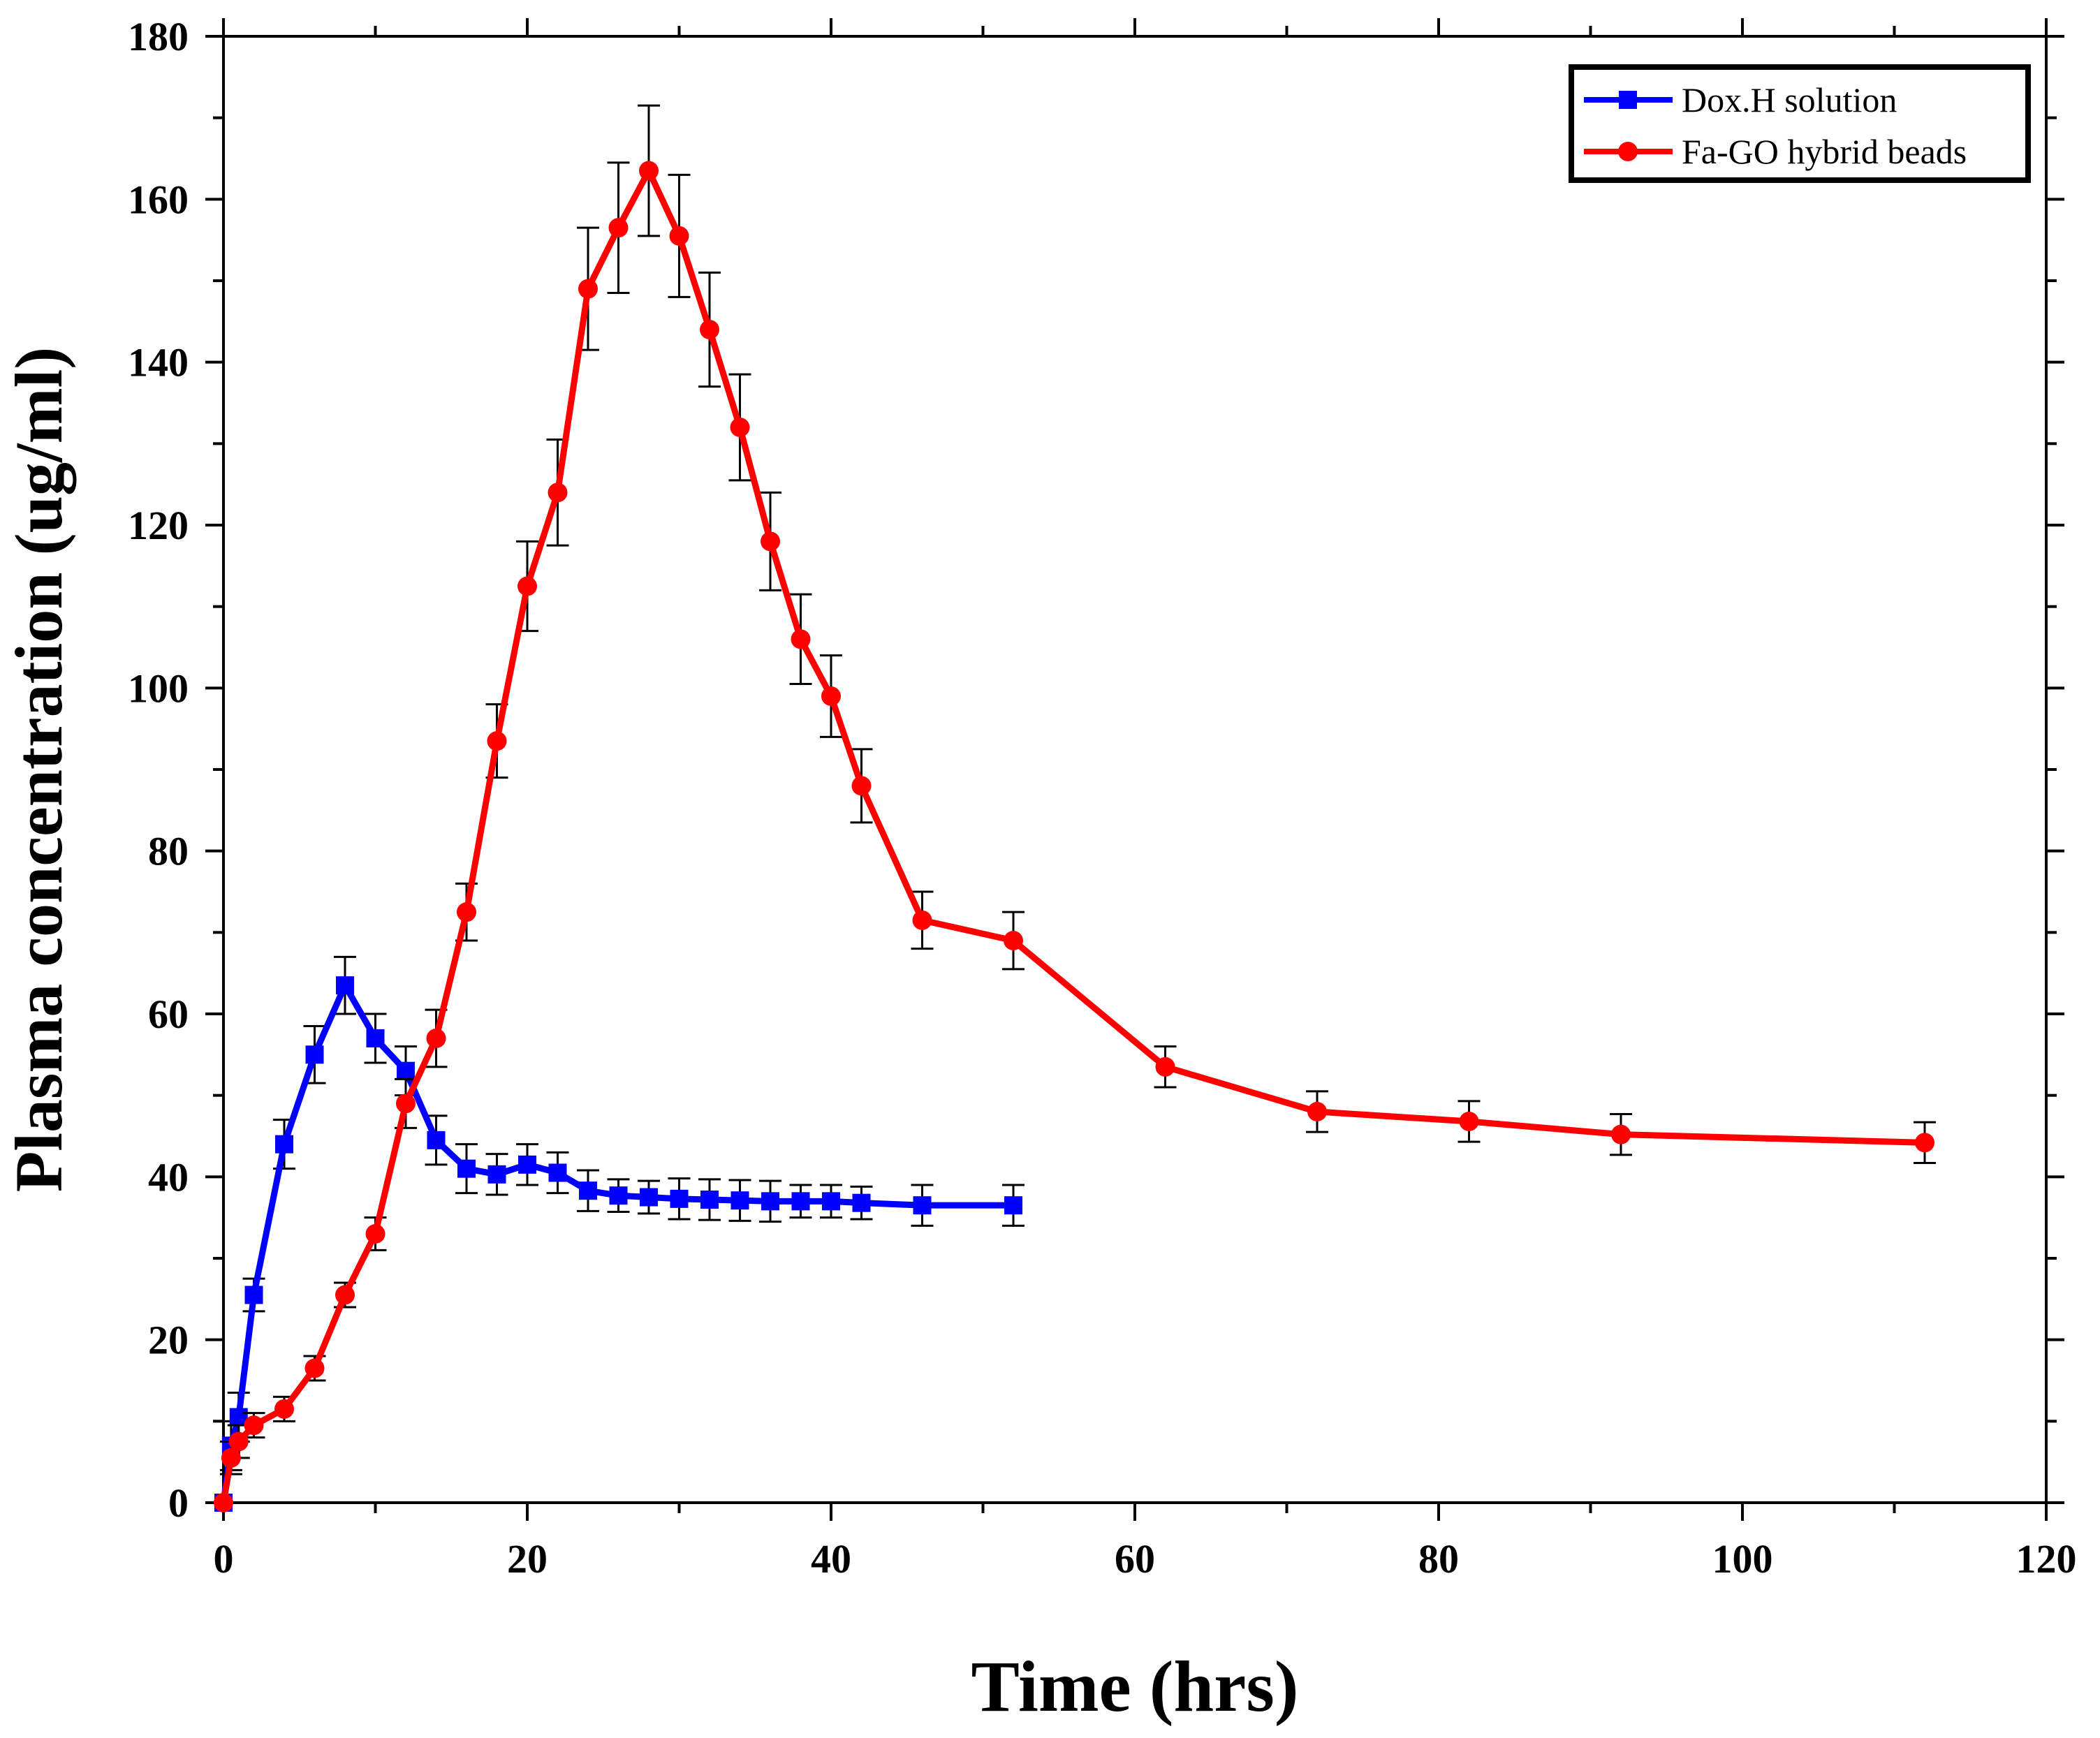 The image size is (2100, 1738). Describe the element at coordinates (1135, 1559) in the screenshot. I see `x-tick-label: 60` at that location.